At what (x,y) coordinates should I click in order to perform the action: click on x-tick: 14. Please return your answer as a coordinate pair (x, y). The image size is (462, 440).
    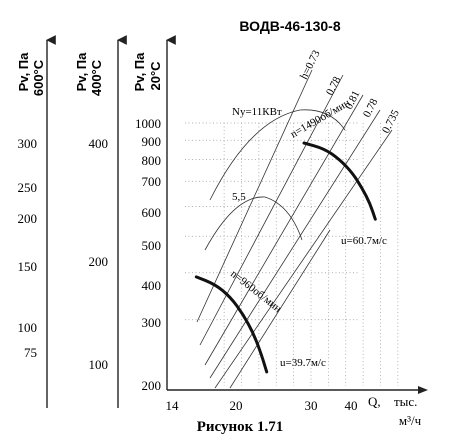
    Looking at the image, I should click on (173, 405).